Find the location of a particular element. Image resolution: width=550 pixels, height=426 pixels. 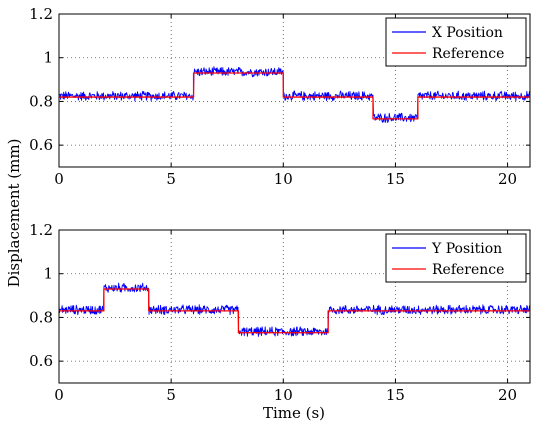

legend-x-position: X Position Reference is located at coordinates (456, 42).